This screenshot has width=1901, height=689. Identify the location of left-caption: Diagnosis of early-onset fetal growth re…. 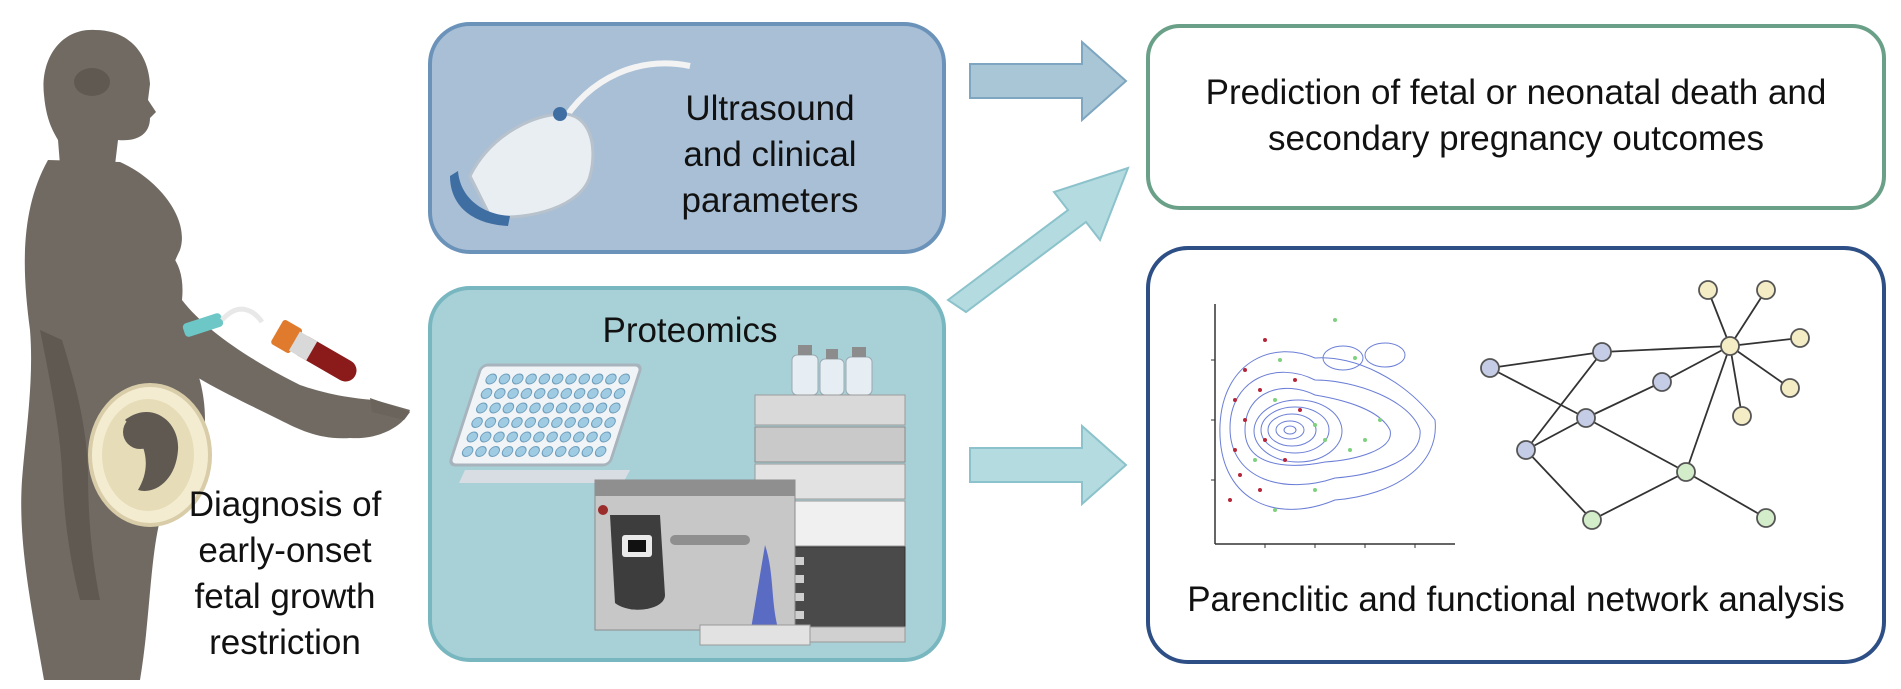
(285, 574).